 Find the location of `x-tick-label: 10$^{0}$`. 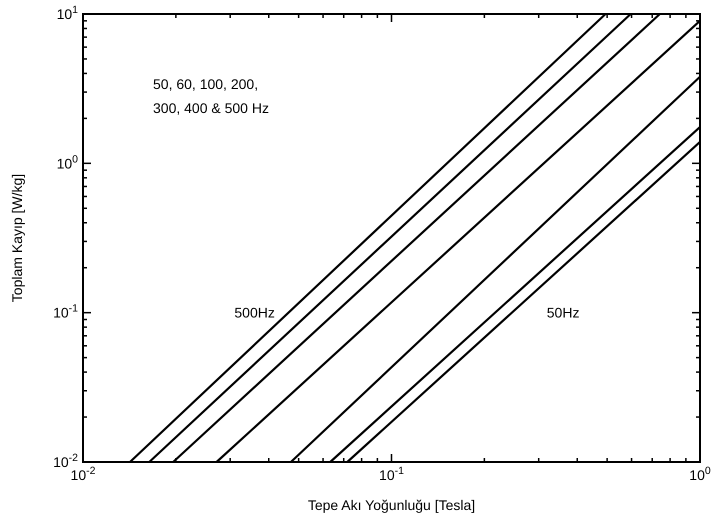

x-tick-label: 10$^{0}$ is located at coordinates (700, 474).